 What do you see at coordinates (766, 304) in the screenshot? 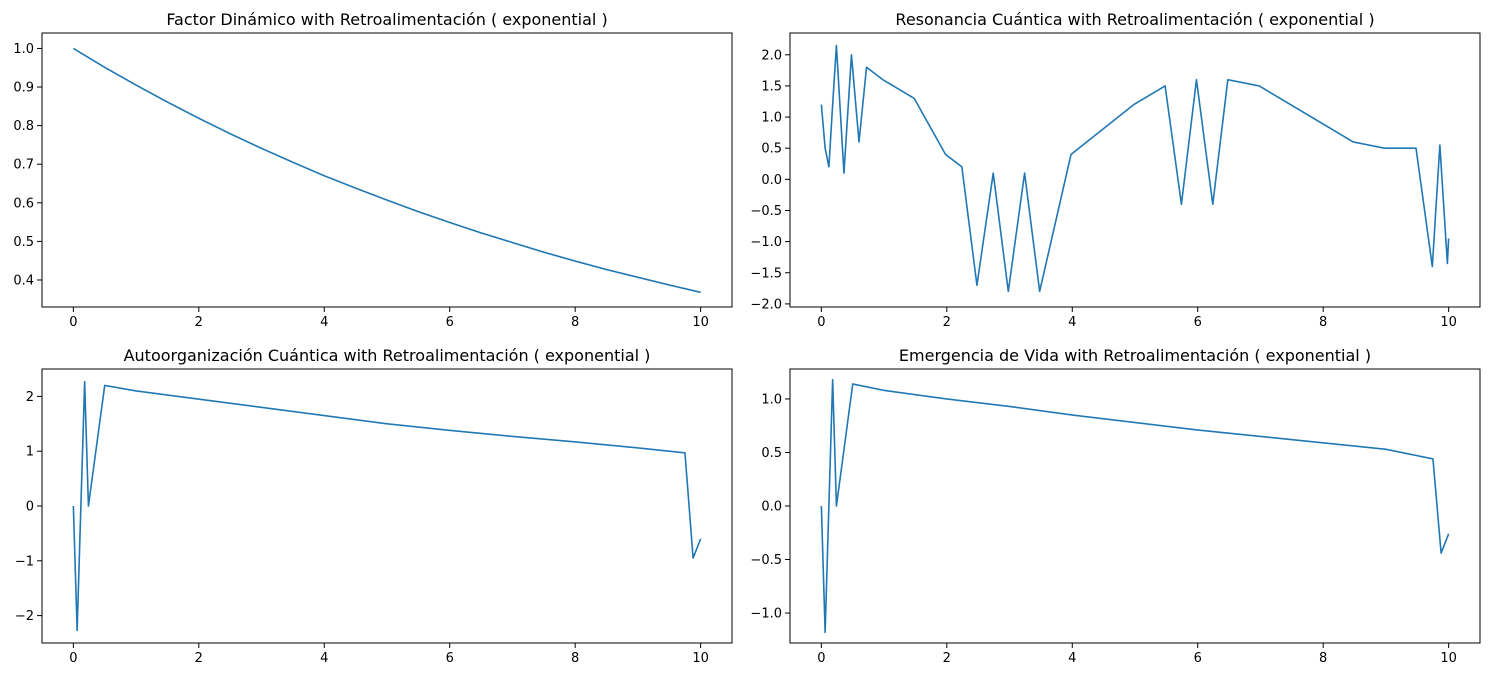
I see `y-tick-label: −2.0` at bounding box center [766, 304].